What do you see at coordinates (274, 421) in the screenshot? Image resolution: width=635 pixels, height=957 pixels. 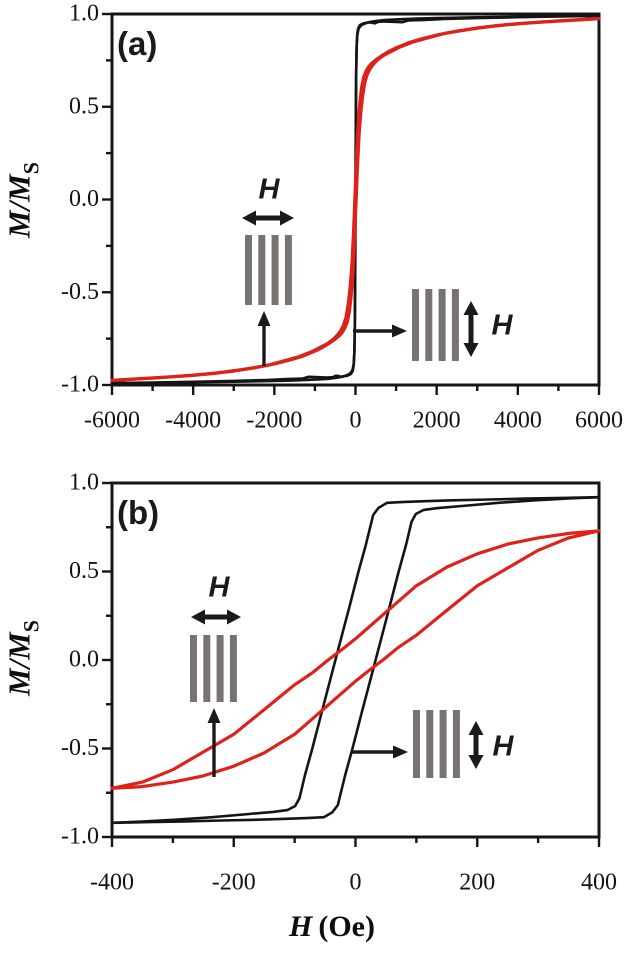 I see `x-tick-label: -2000` at bounding box center [274, 421].